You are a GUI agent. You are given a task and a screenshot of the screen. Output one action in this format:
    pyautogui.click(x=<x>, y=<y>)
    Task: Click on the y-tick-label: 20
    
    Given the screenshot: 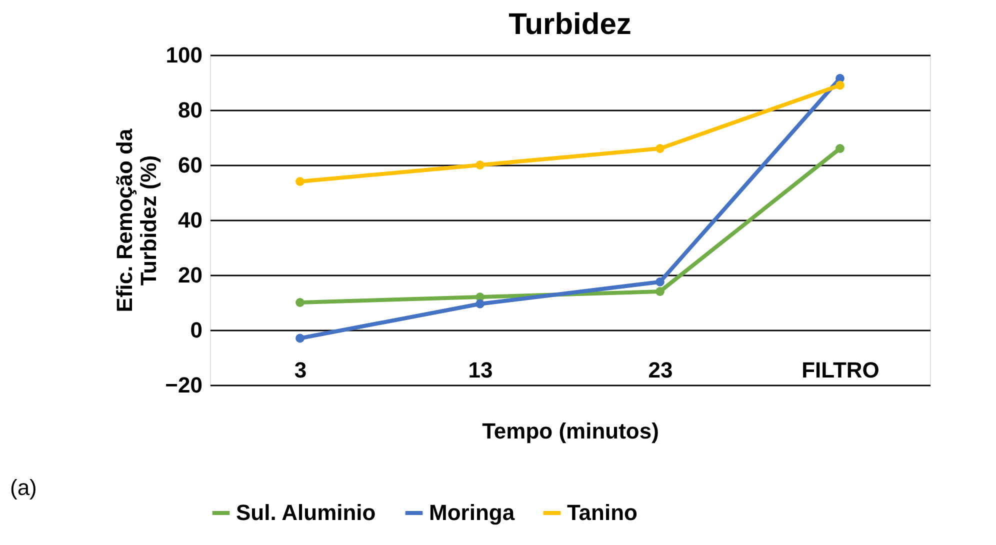 What is the action you would take?
    pyautogui.click(x=190, y=275)
    